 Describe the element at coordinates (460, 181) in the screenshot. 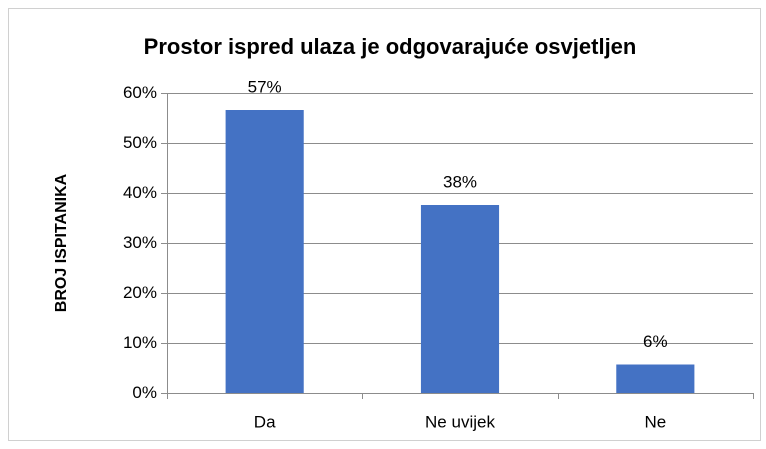

I see `data-label: 38%` at that location.